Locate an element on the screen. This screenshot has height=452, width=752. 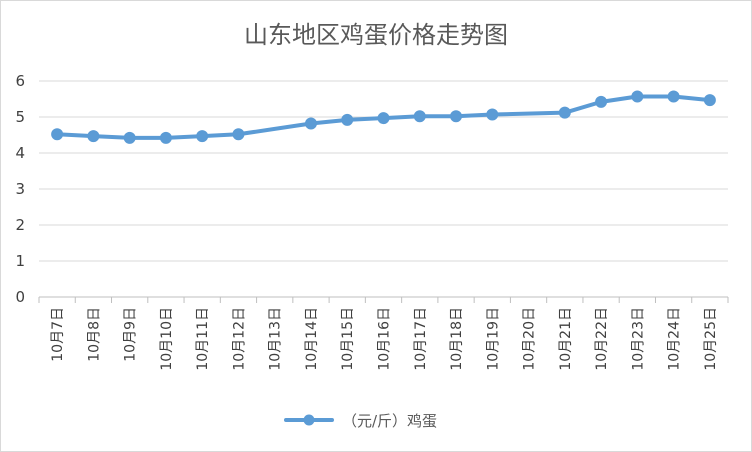
y-tick-label: 0 is located at coordinates (20, 297).